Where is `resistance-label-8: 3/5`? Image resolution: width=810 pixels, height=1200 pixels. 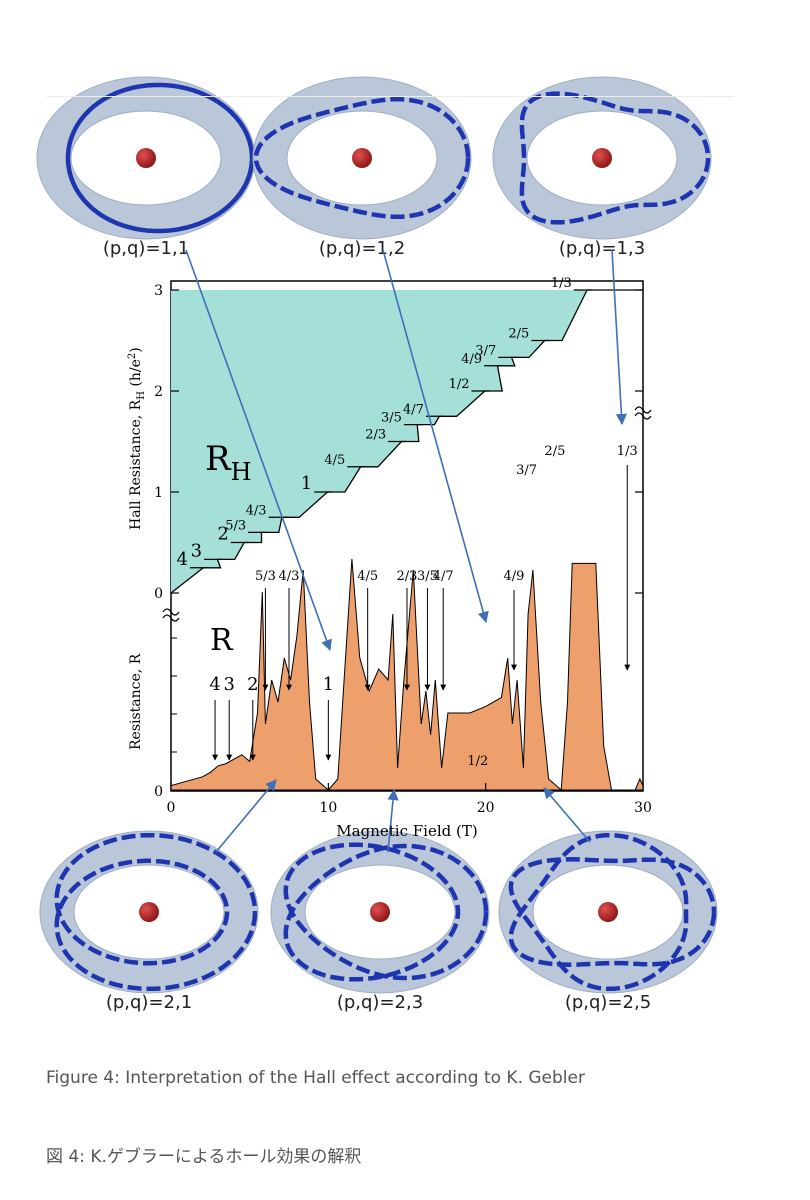
resistance-label-8: 3/5 is located at coordinates (427, 576).